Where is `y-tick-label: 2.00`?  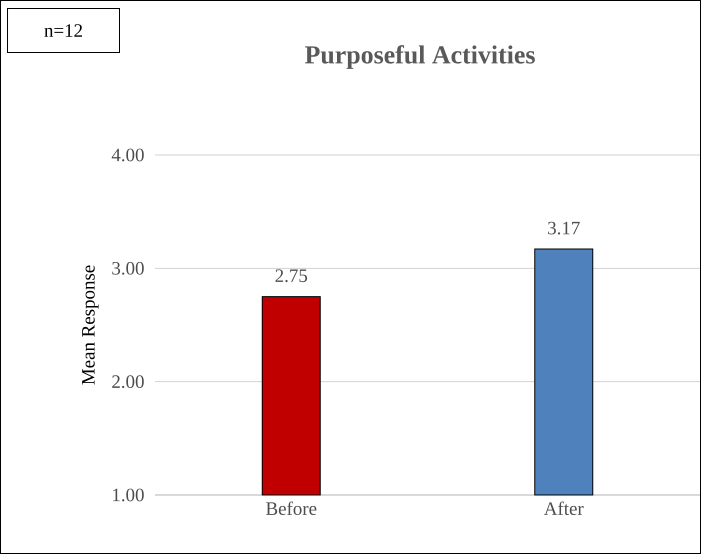 y-tick-label: 2.00 is located at coordinates (128, 381).